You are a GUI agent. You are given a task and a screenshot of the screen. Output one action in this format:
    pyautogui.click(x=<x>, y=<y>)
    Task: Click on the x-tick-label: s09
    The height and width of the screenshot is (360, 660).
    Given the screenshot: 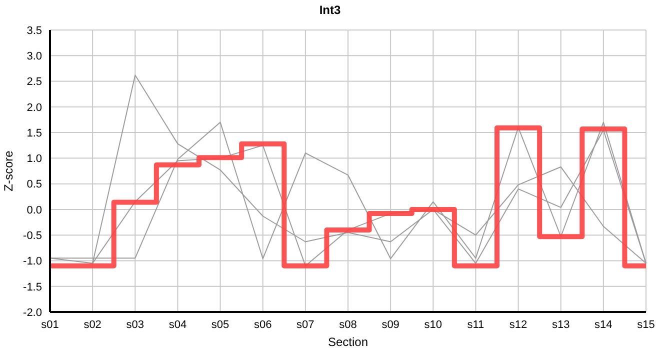 What is the action you would take?
    pyautogui.click(x=391, y=324)
    